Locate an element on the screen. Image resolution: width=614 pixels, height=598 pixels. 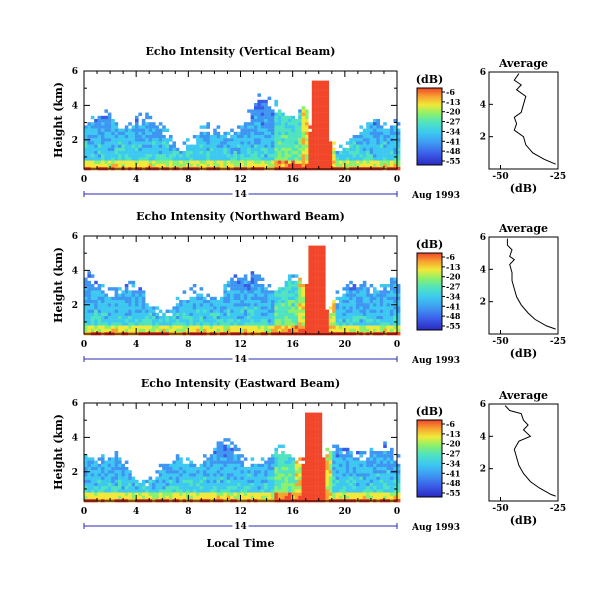
panel-title: Echo Intensity (Vertical Beam) is located at coordinates (240, 51).